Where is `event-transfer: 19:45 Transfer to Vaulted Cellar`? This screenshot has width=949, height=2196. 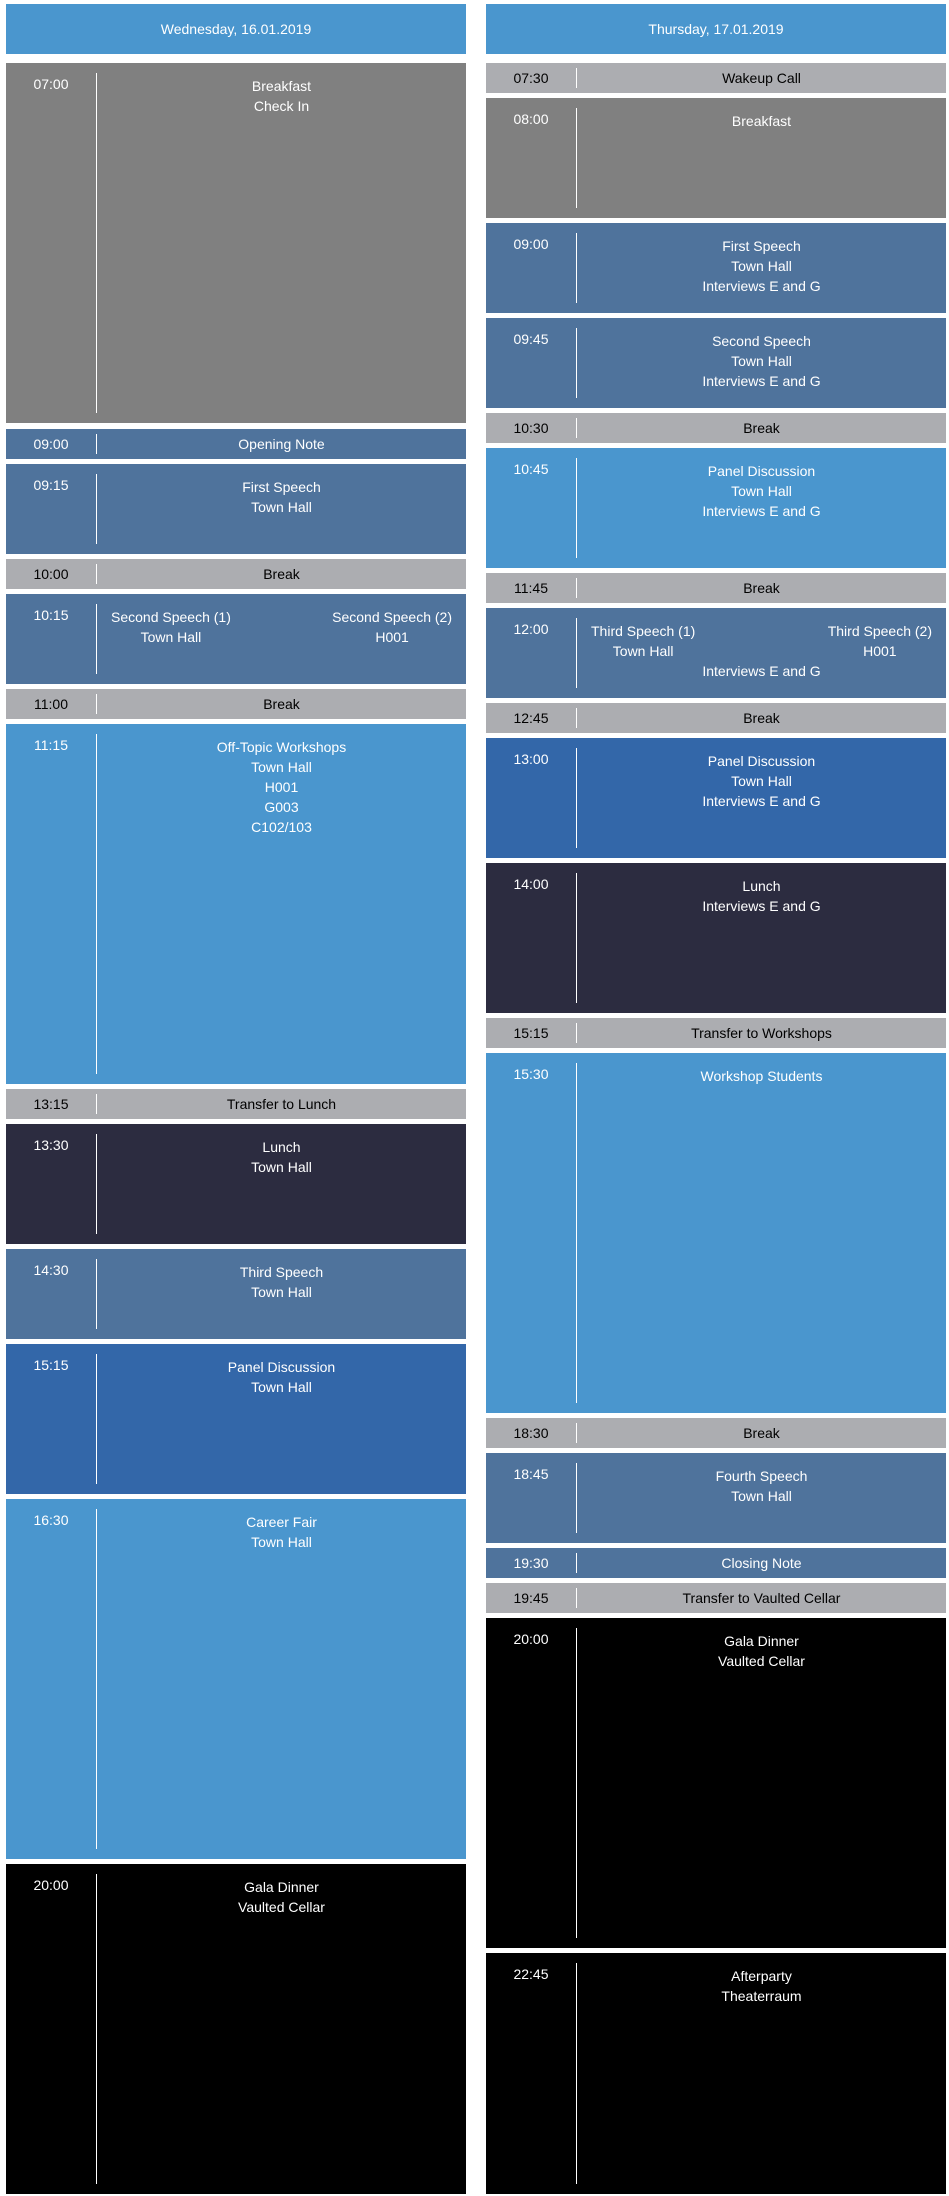 event-transfer: 19:45 Transfer to Vaulted Cellar is located at coordinates (716, 1598).